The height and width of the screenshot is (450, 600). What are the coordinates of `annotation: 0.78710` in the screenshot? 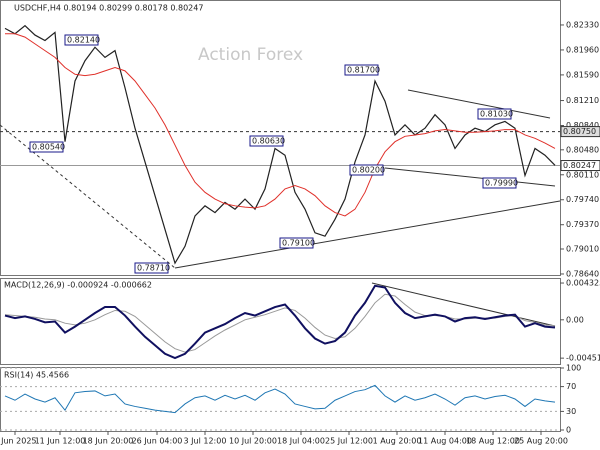 It's located at (153, 268).